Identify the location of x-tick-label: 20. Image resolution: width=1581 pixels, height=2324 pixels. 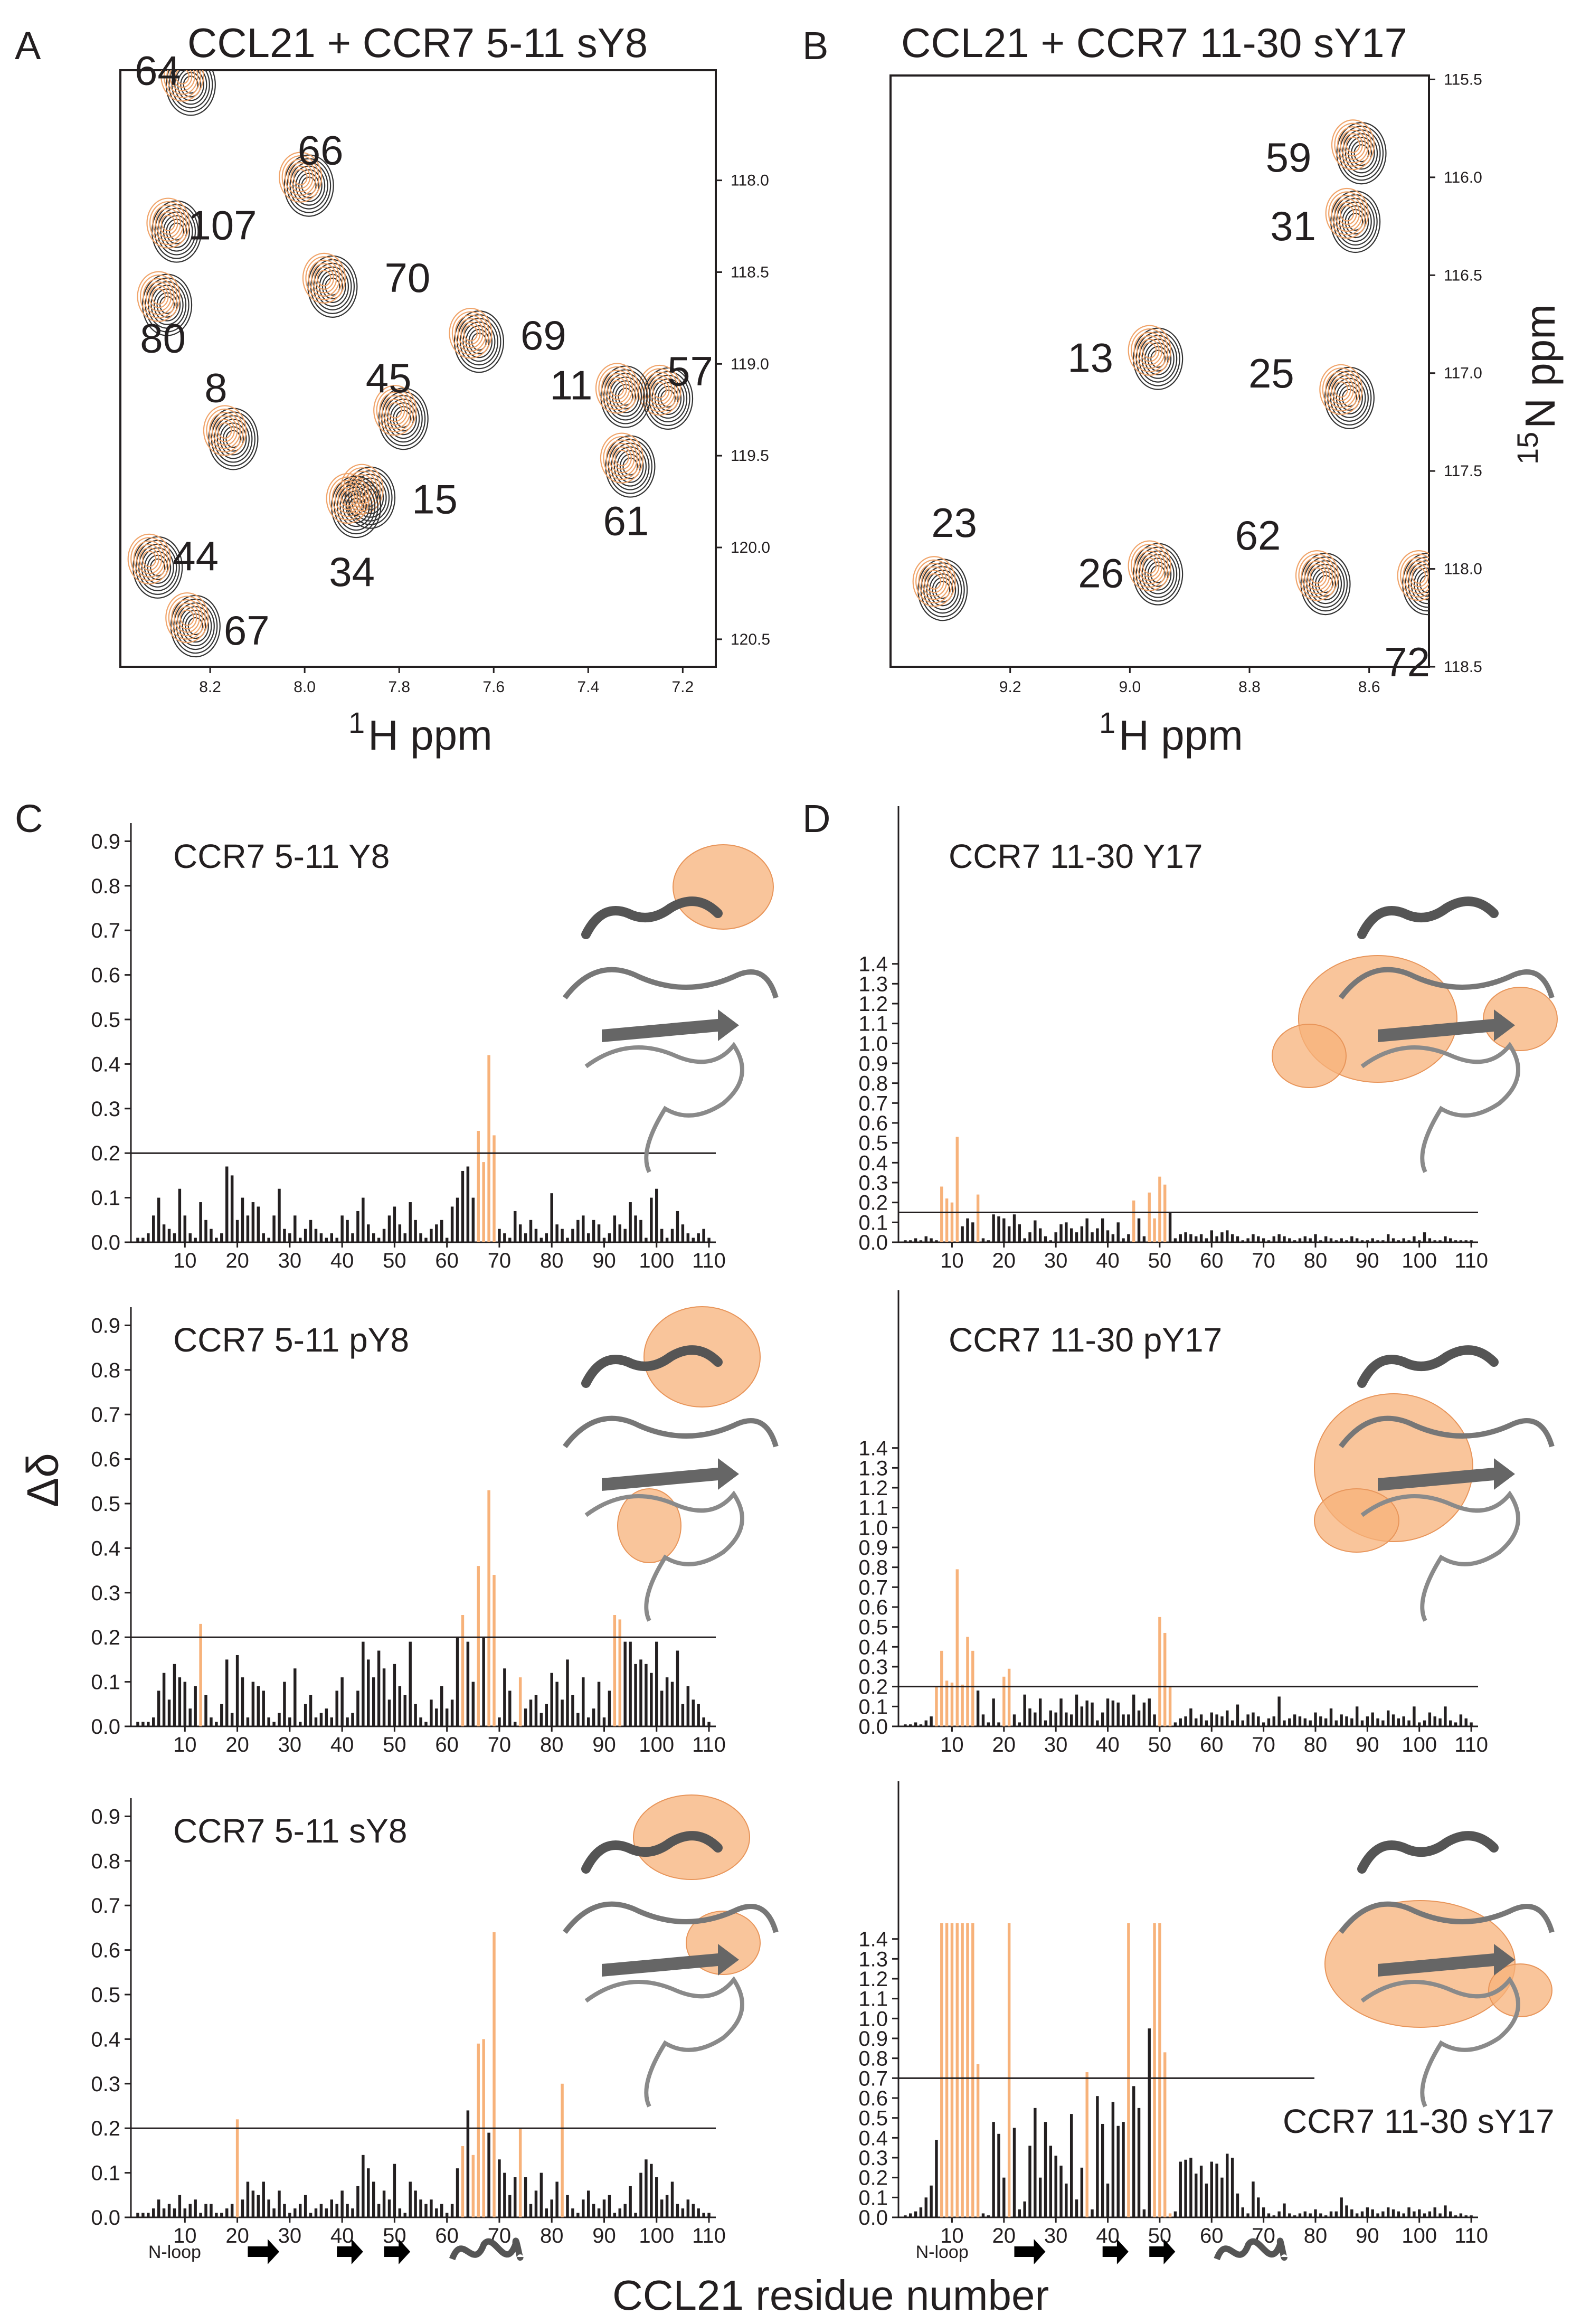
(1004, 2235).